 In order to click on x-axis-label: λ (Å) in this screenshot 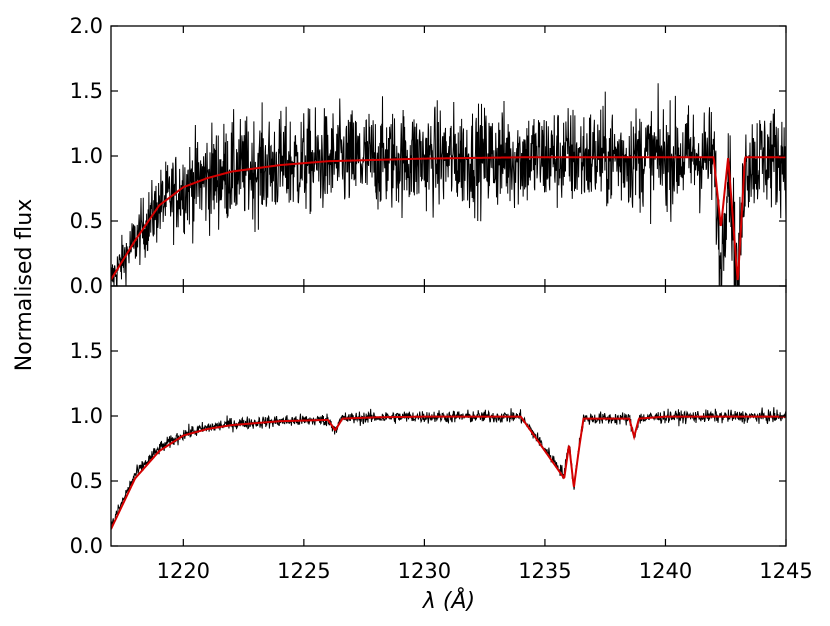, I will do `click(448, 600)`.